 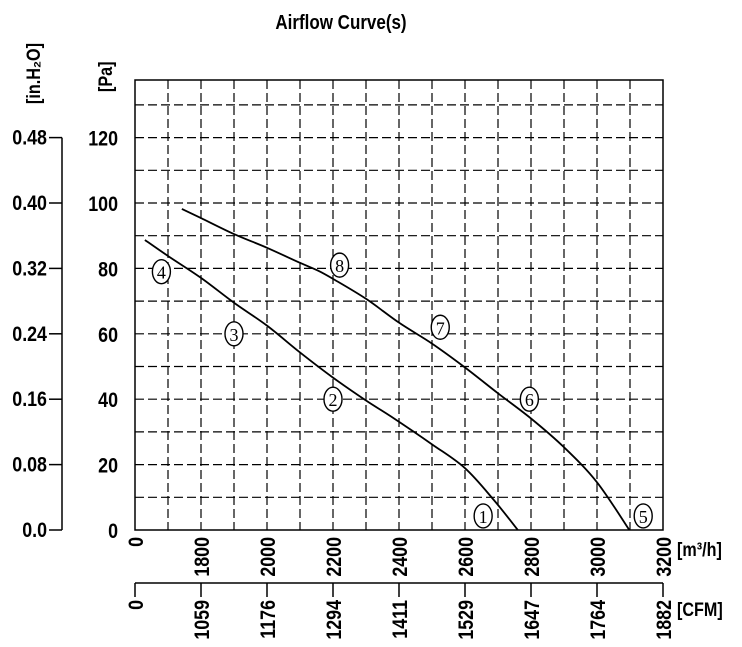 I want to click on y-tick-label-pa: 60, so click(x=108, y=335).